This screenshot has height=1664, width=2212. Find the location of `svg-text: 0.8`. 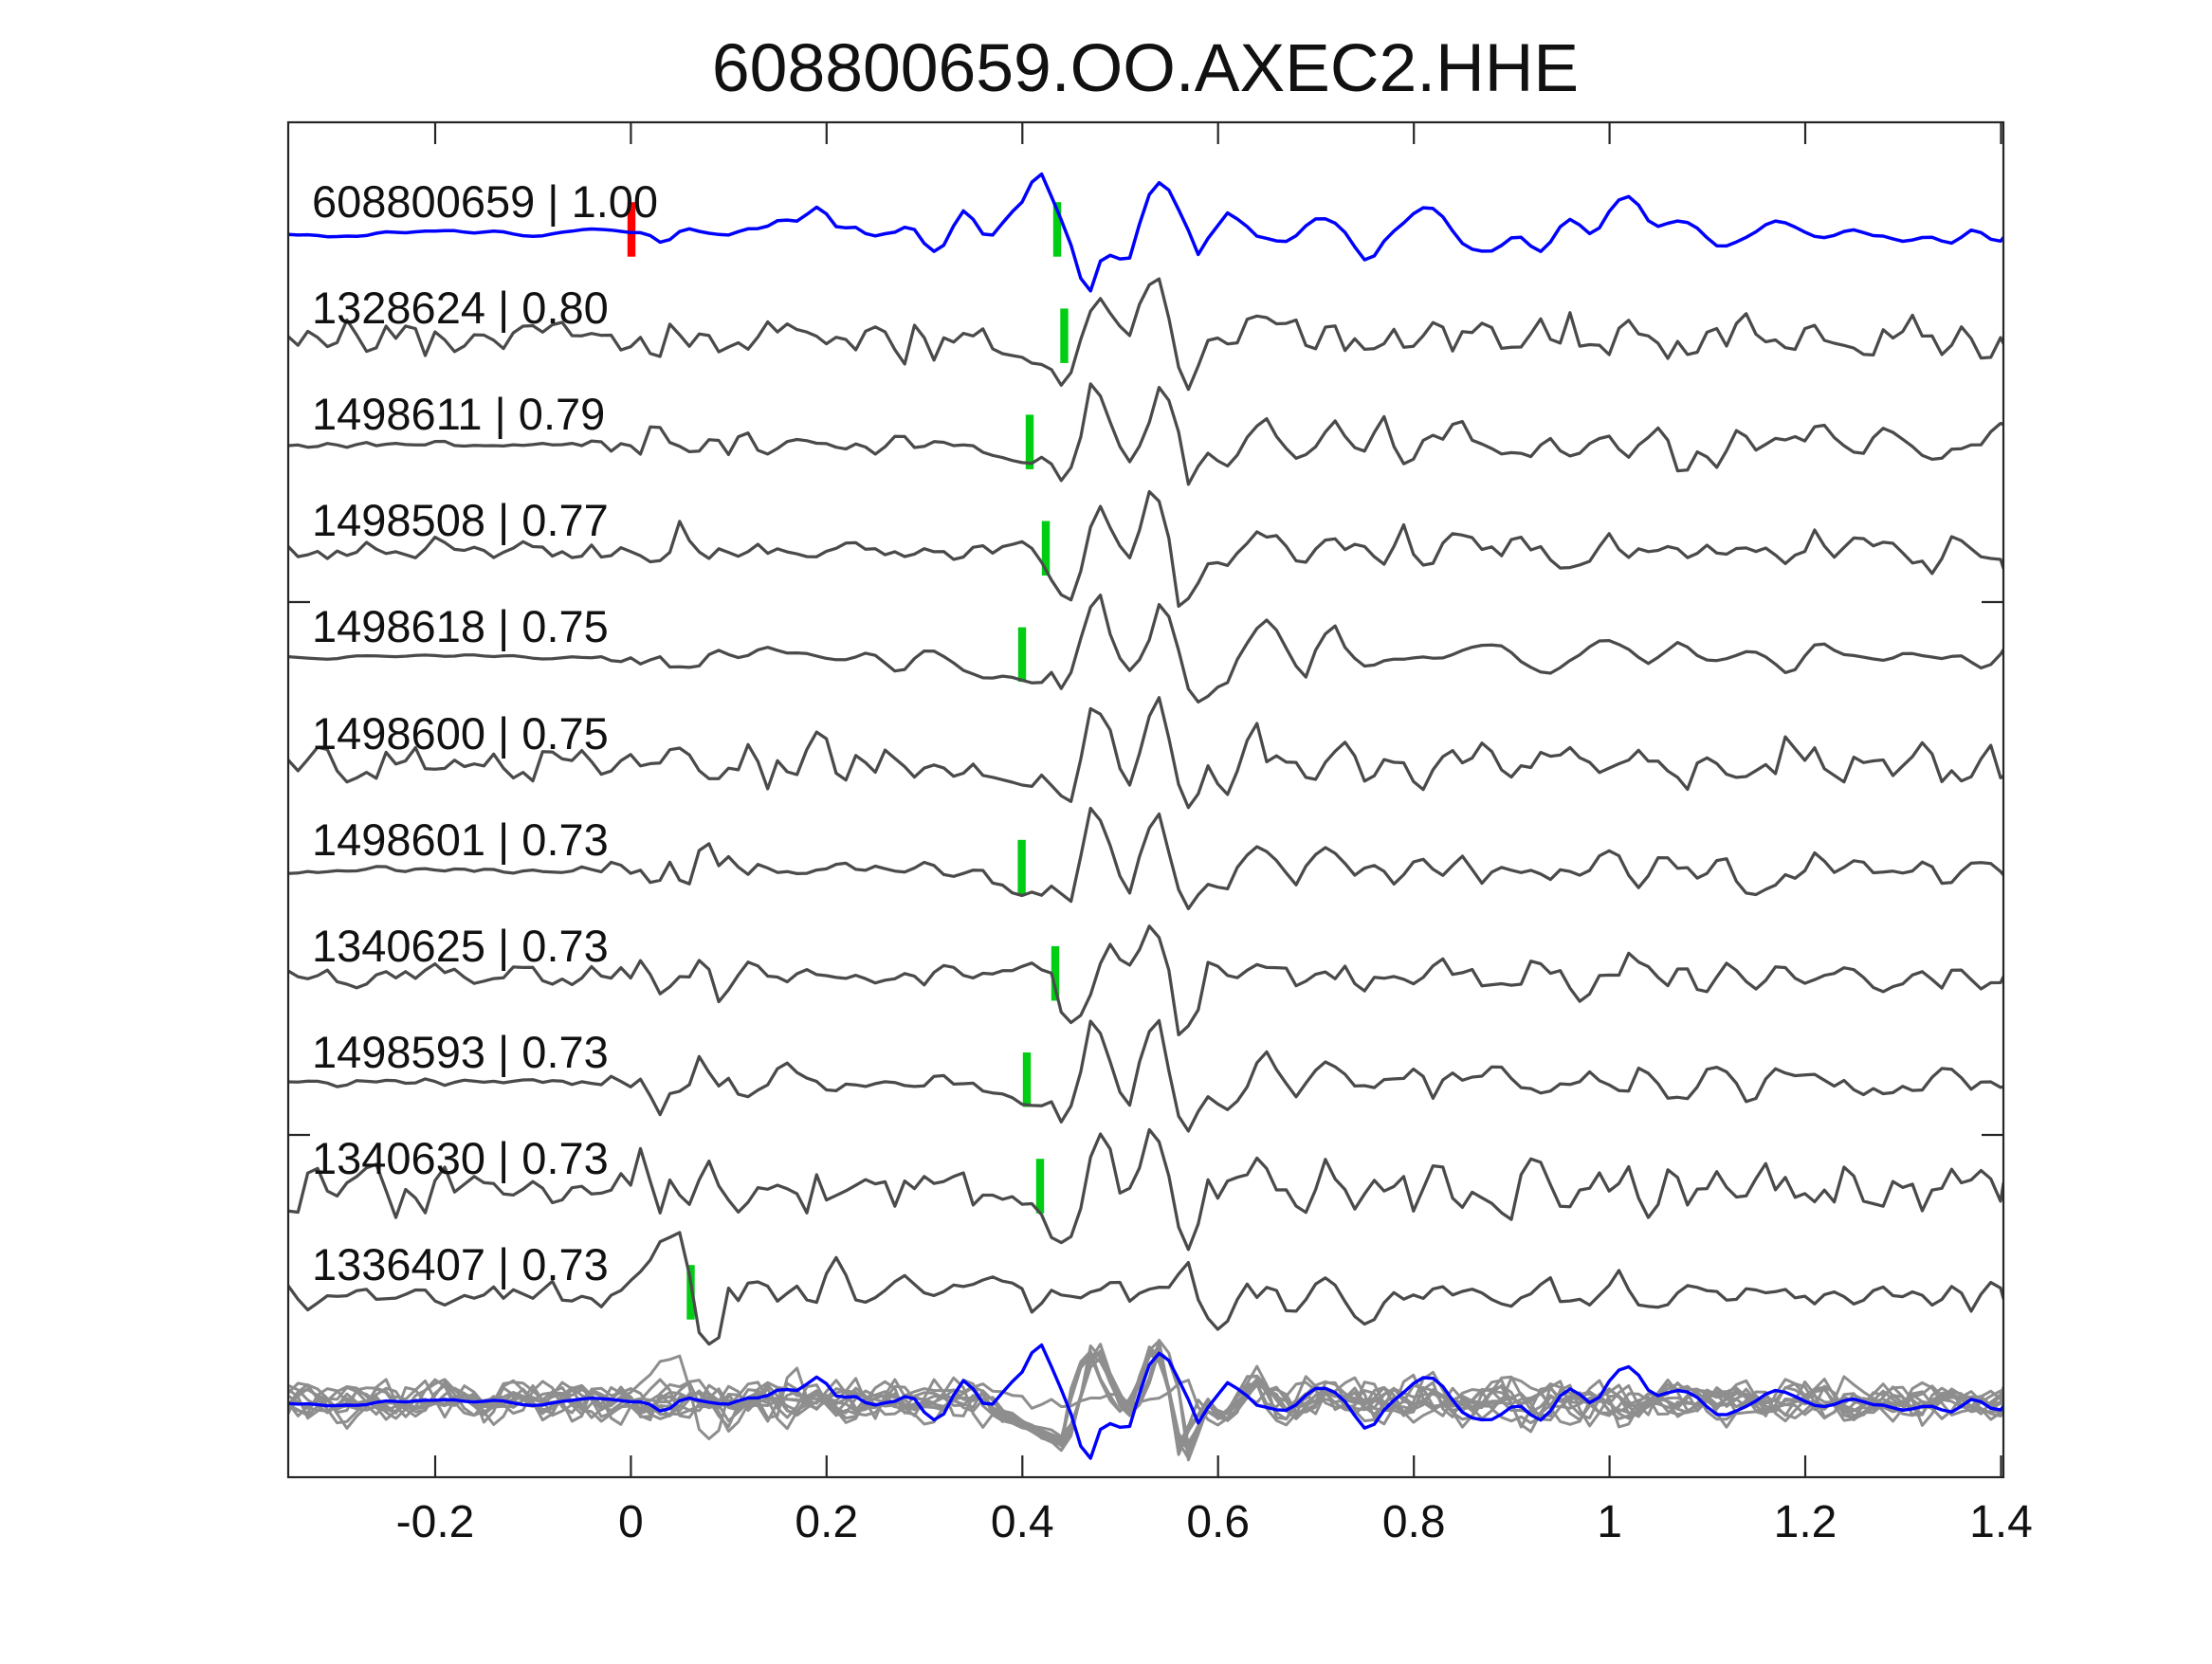

svg-text: 0.8 is located at coordinates (1414, 1522).